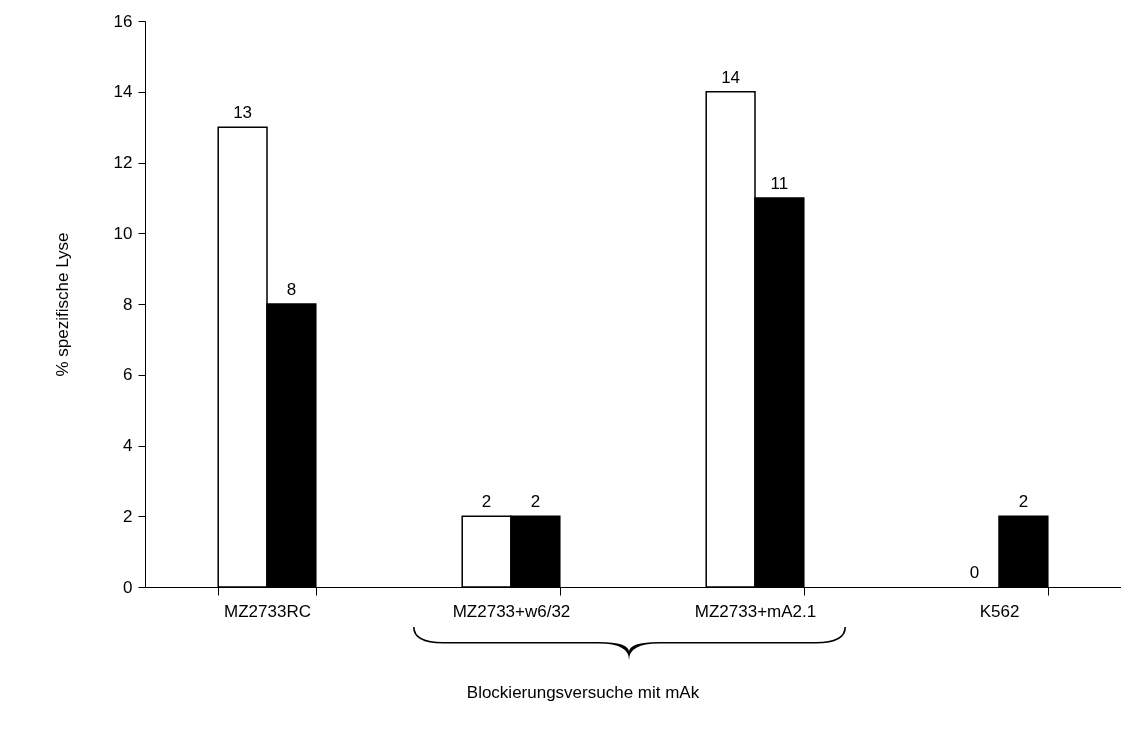 The image size is (1121, 733). I want to click on data-label: 11, so click(779, 183).